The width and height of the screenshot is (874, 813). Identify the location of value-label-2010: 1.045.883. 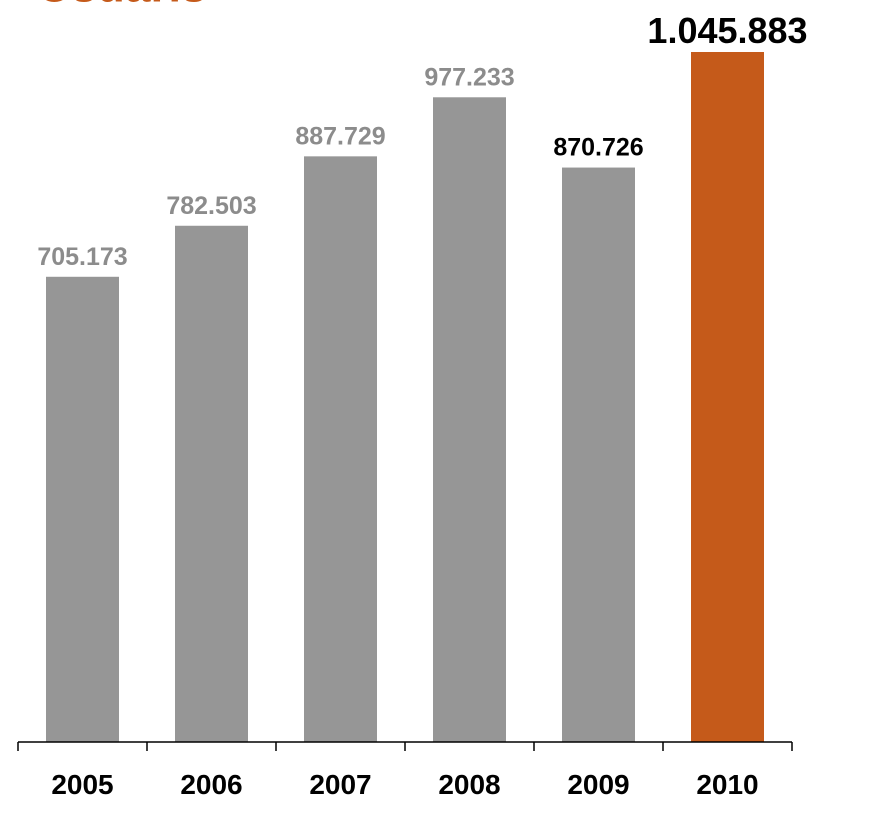
(727, 30).